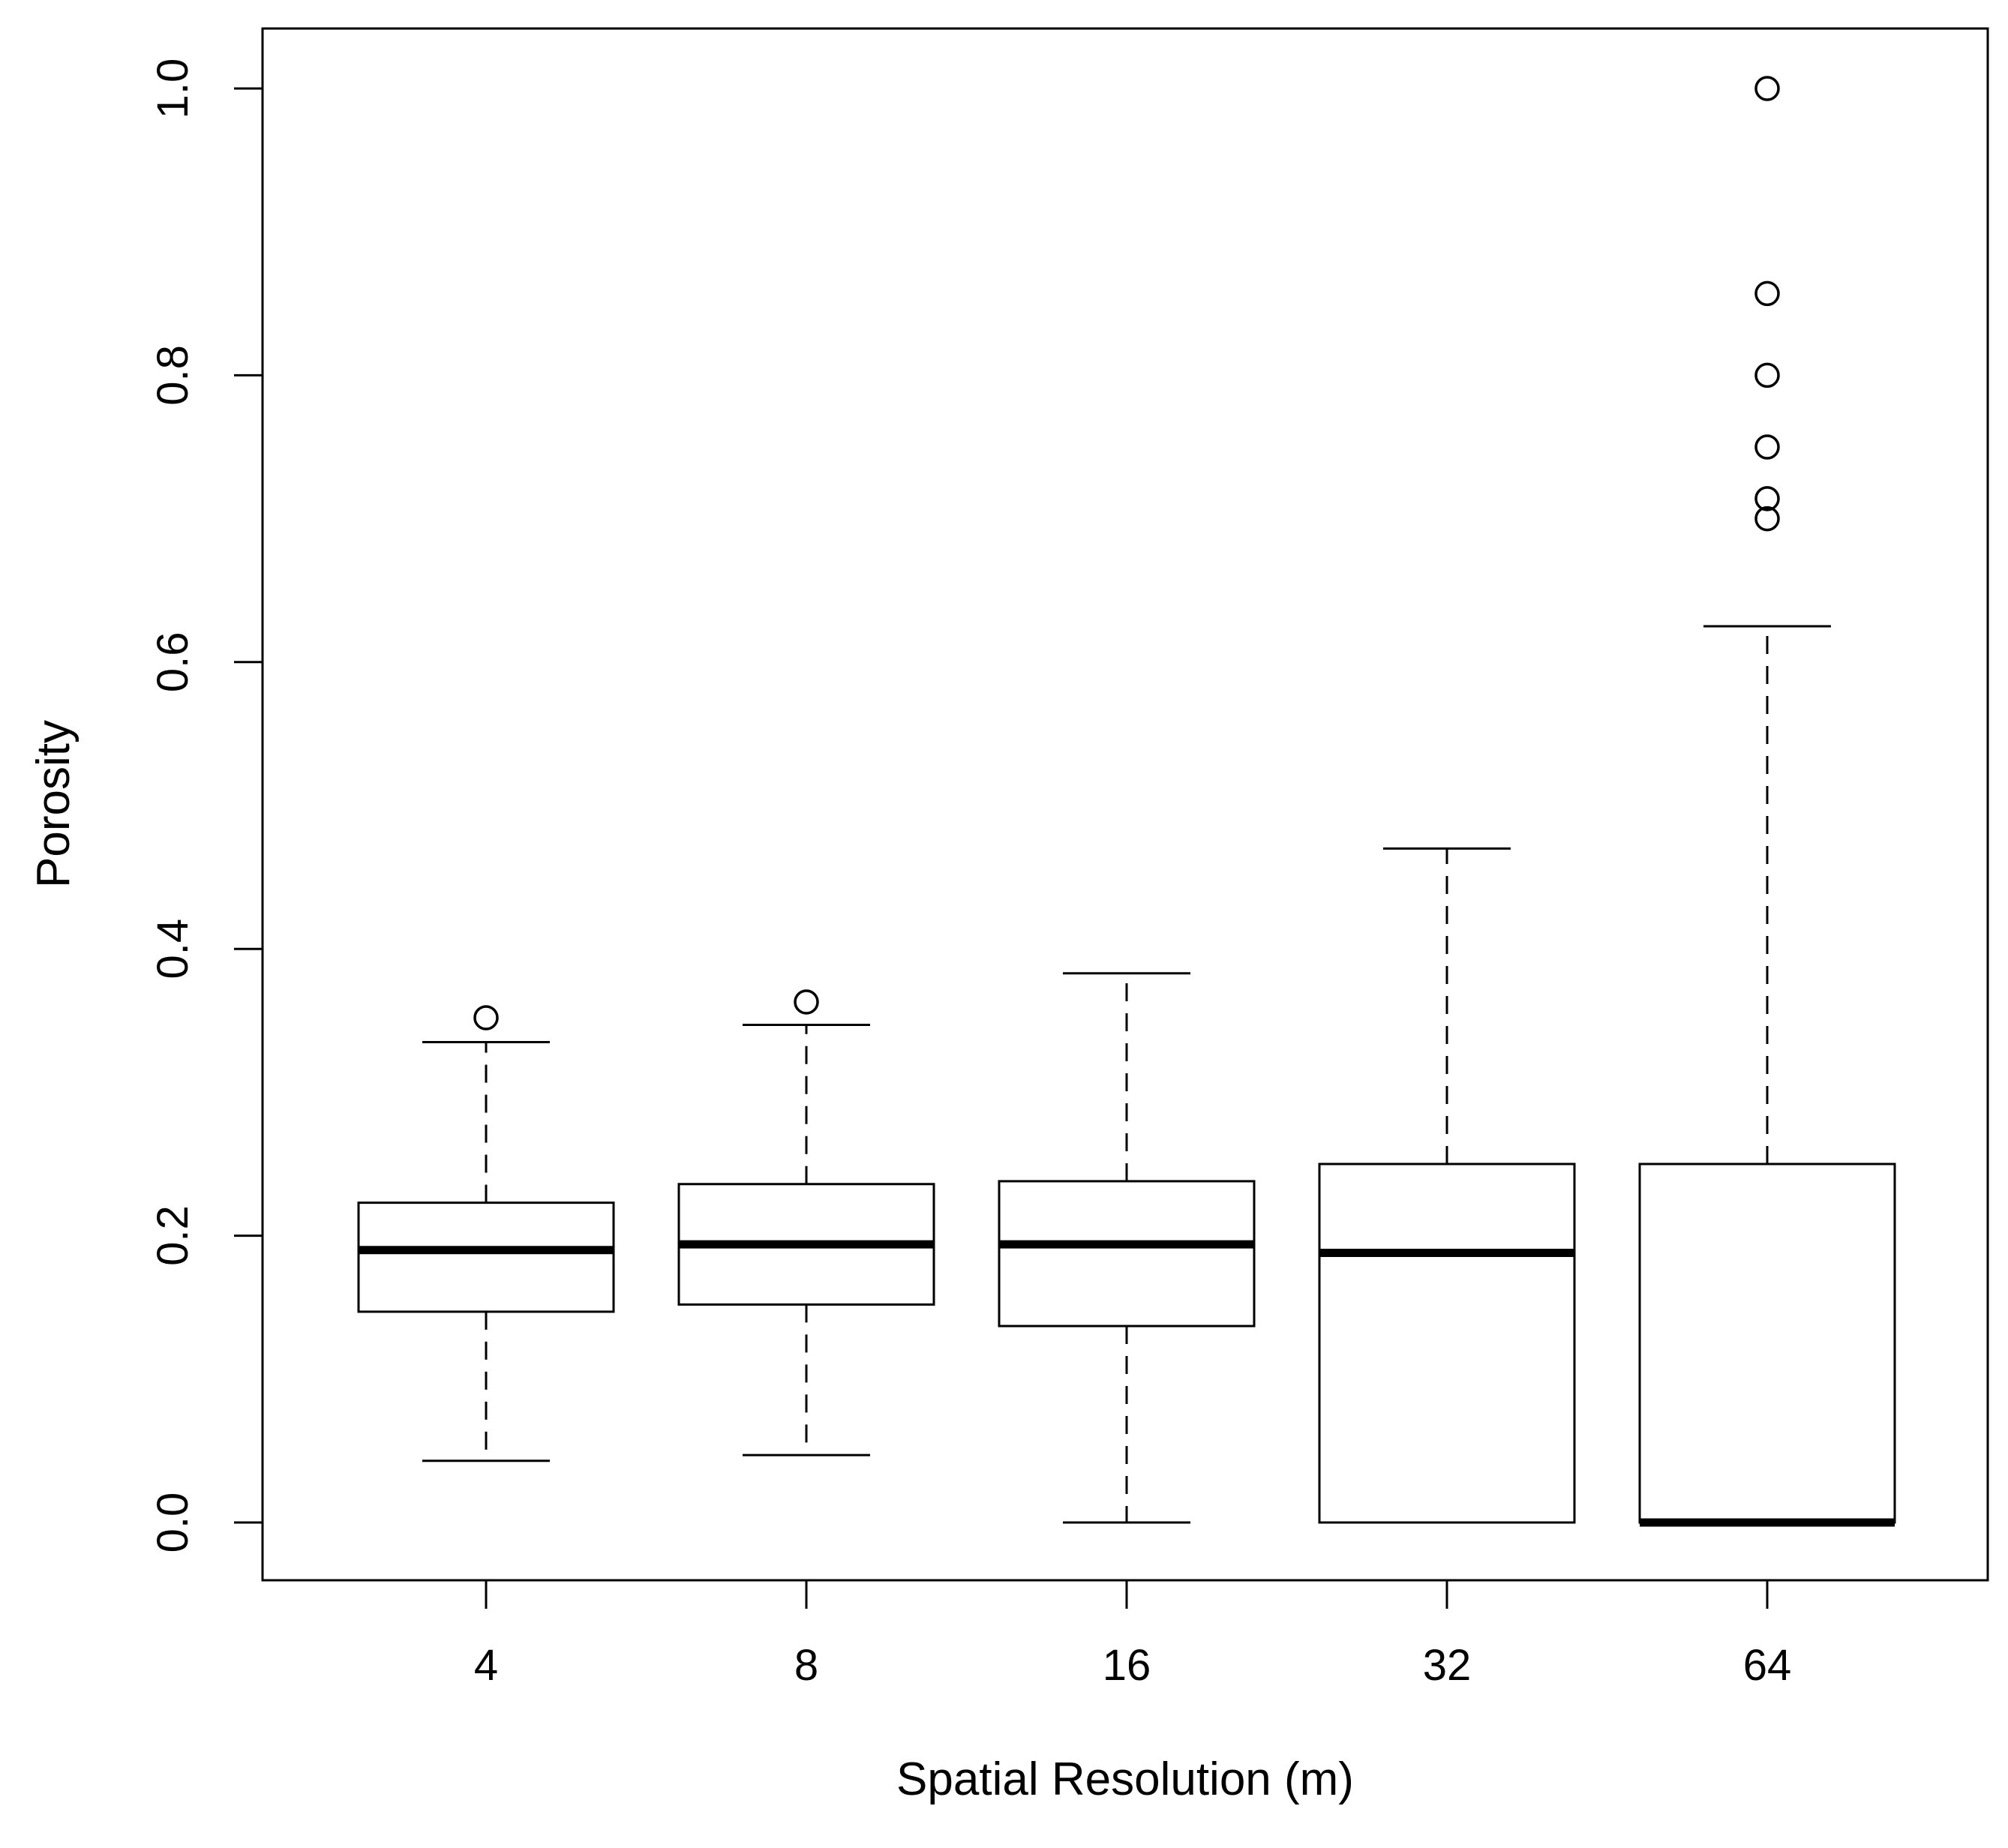 The height and width of the screenshot is (1848, 2008). Describe the element at coordinates (173, 949) in the screenshot. I see `y-tick-label: 0.4` at that location.